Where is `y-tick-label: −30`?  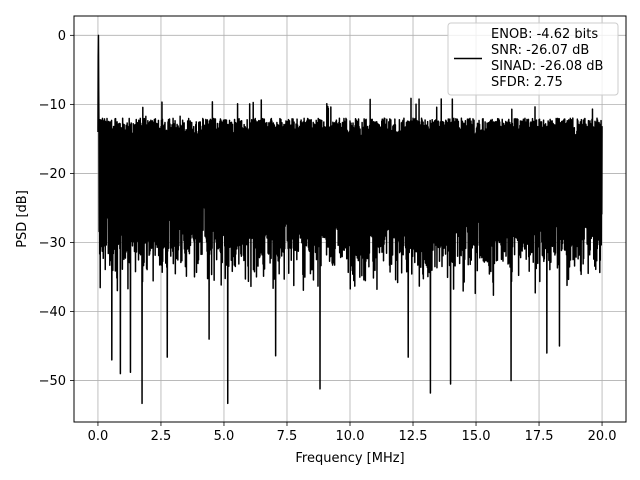
y-tick-label: −30 is located at coordinates (52, 243).